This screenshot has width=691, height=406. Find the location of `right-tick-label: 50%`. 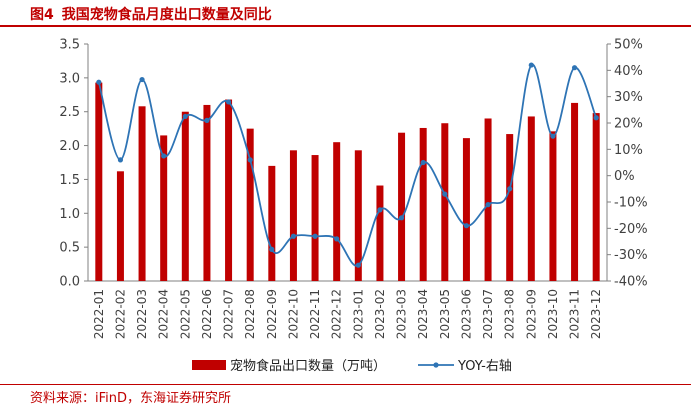

right-tick-label: 50% is located at coordinates (628, 45).